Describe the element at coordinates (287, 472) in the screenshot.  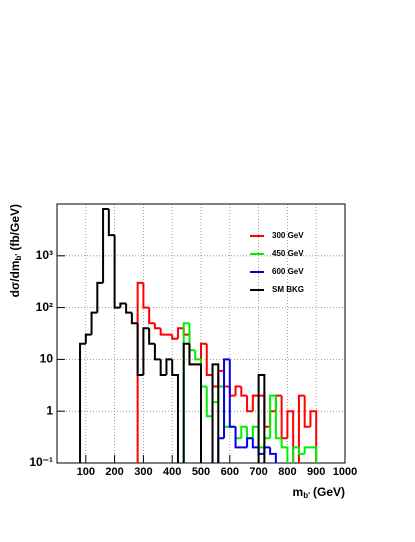
I see `x-tick-label: 800` at that location.